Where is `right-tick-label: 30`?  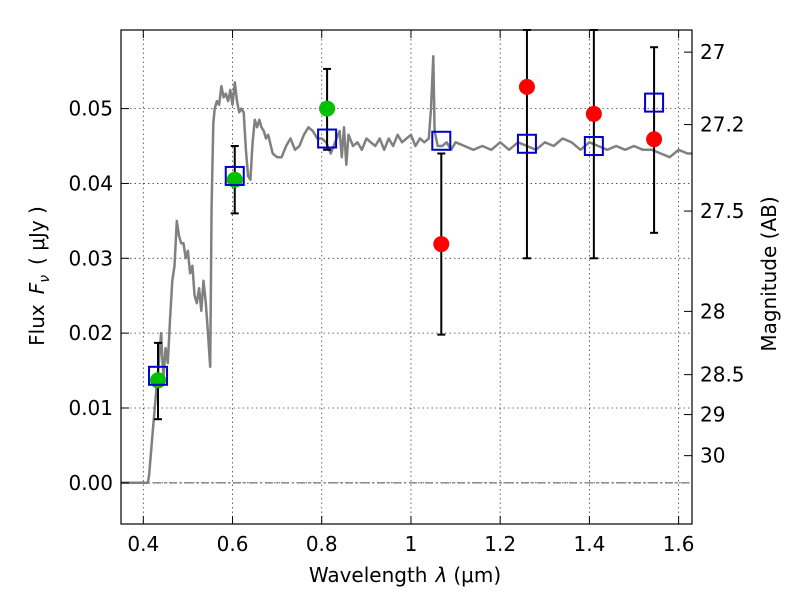
right-tick-label: 30 is located at coordinates (712, 456).